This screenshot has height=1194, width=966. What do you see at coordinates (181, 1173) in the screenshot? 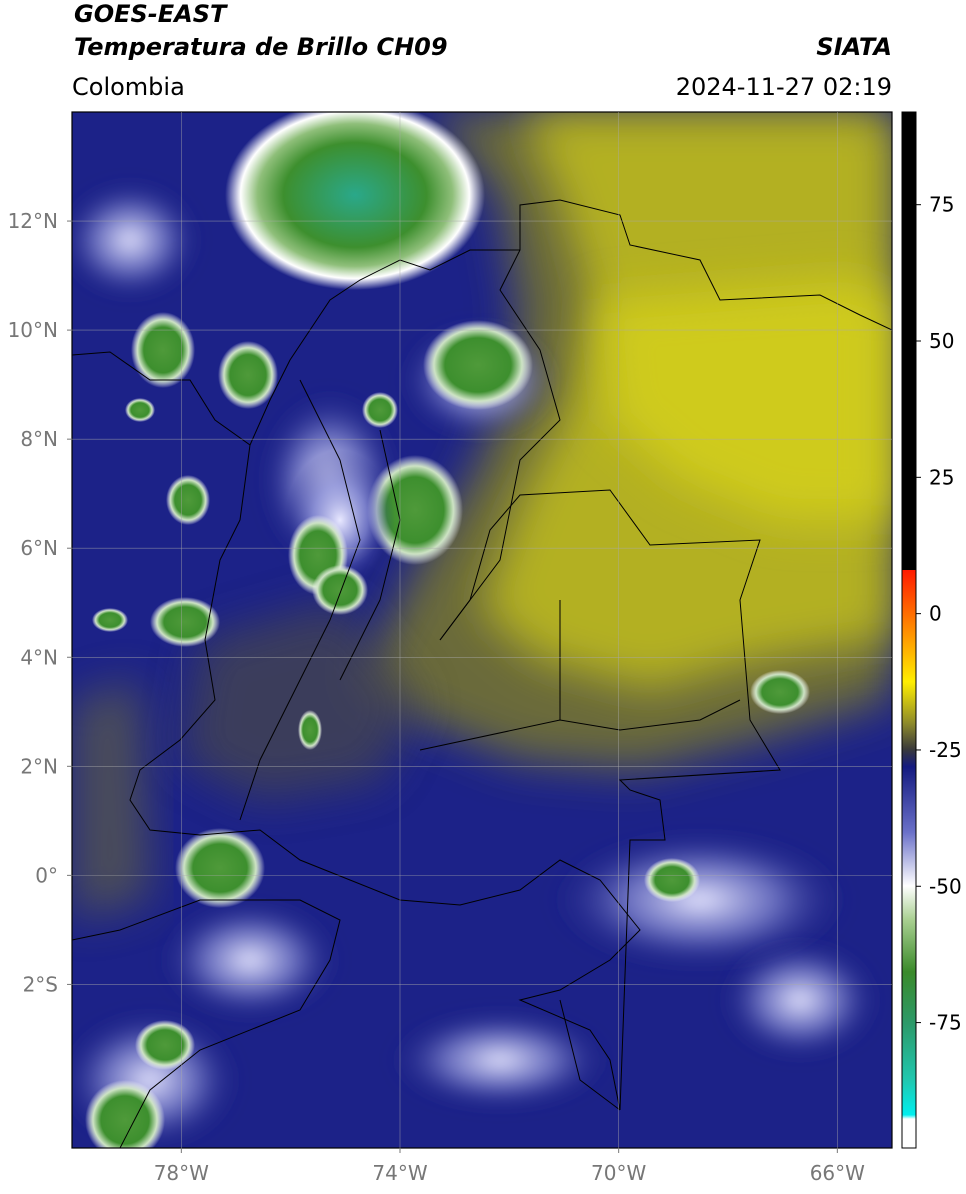
I see `x-tick-label: 78°W` at bounding box center [181, 1173].